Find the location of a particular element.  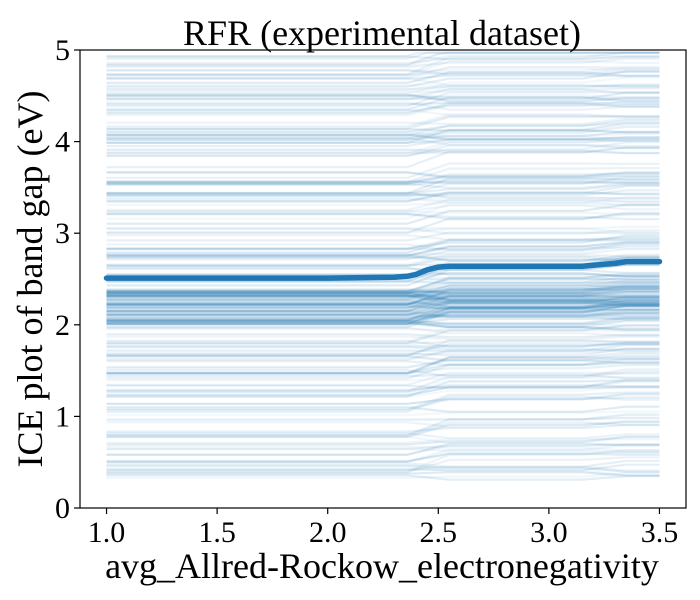

x-tick-label: 2.5 is located at coordinates (439, 532).